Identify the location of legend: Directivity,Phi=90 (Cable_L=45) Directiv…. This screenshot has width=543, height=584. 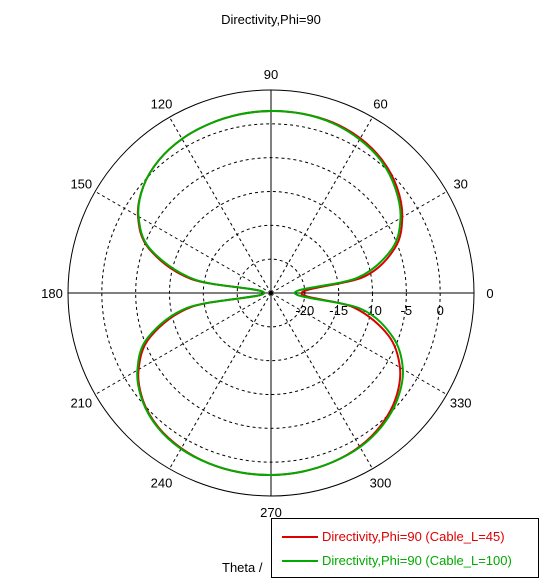
(405, 548).